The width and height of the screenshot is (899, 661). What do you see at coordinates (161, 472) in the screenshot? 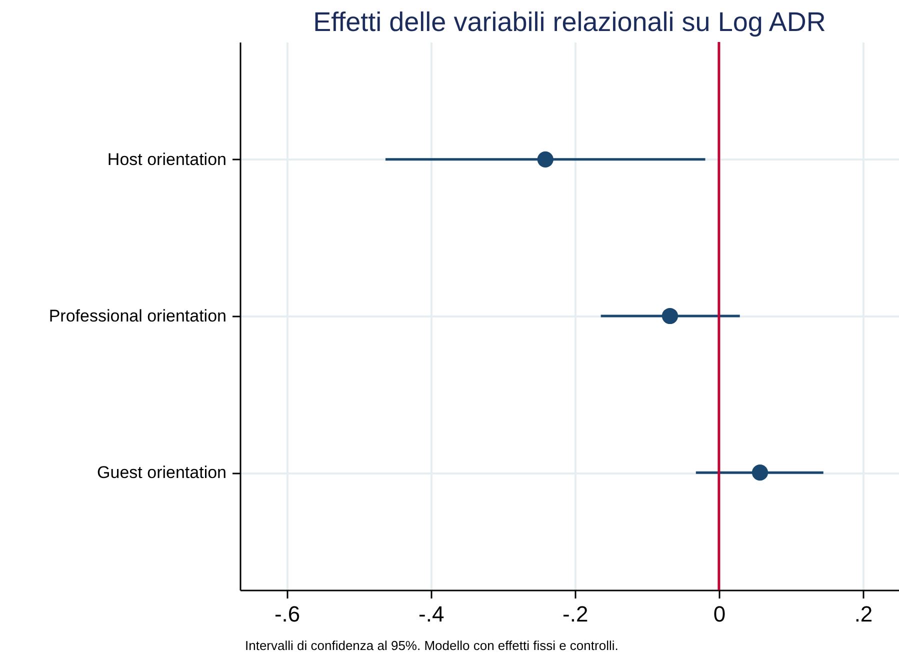
I see `y-tick-label: Guest orientation` at bounding box center [161, 472].